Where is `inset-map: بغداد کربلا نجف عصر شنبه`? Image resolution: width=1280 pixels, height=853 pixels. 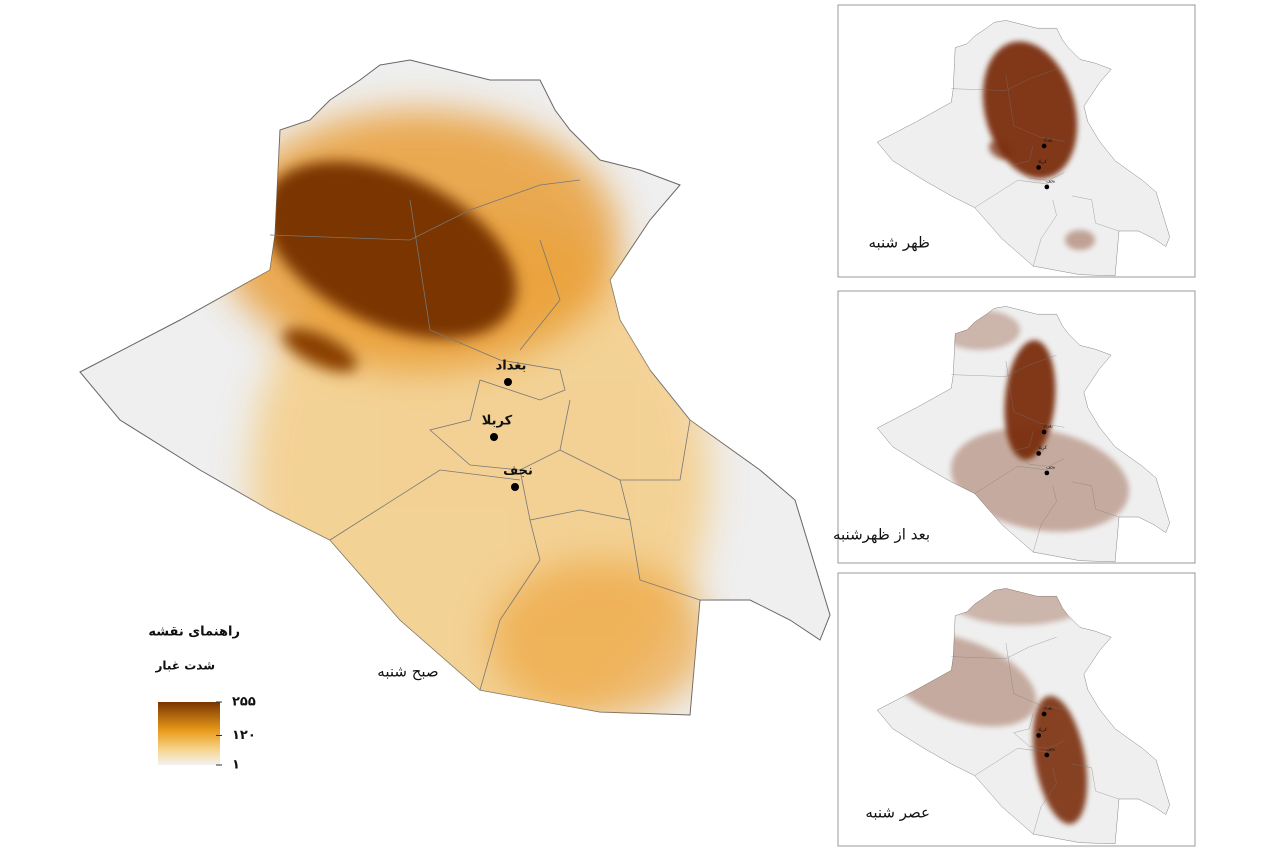
inset-map: بغداد کربلا نجف عصر شنبه is located at coordinates (1016, 709).